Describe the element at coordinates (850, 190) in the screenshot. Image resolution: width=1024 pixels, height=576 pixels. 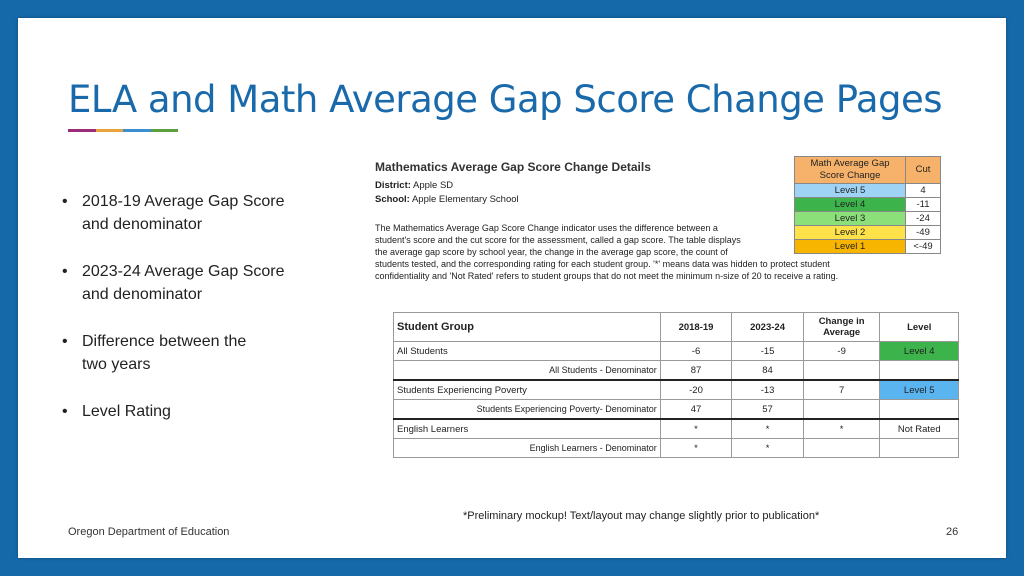
I see `cut-level: Level 5` at that location.